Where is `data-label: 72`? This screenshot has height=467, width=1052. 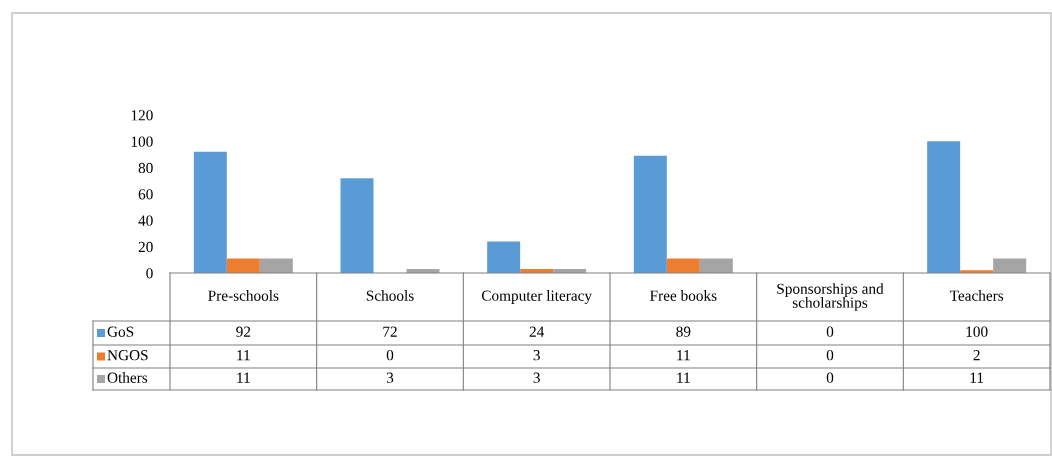 data-label: 72 is located at coordinates (390, 331).